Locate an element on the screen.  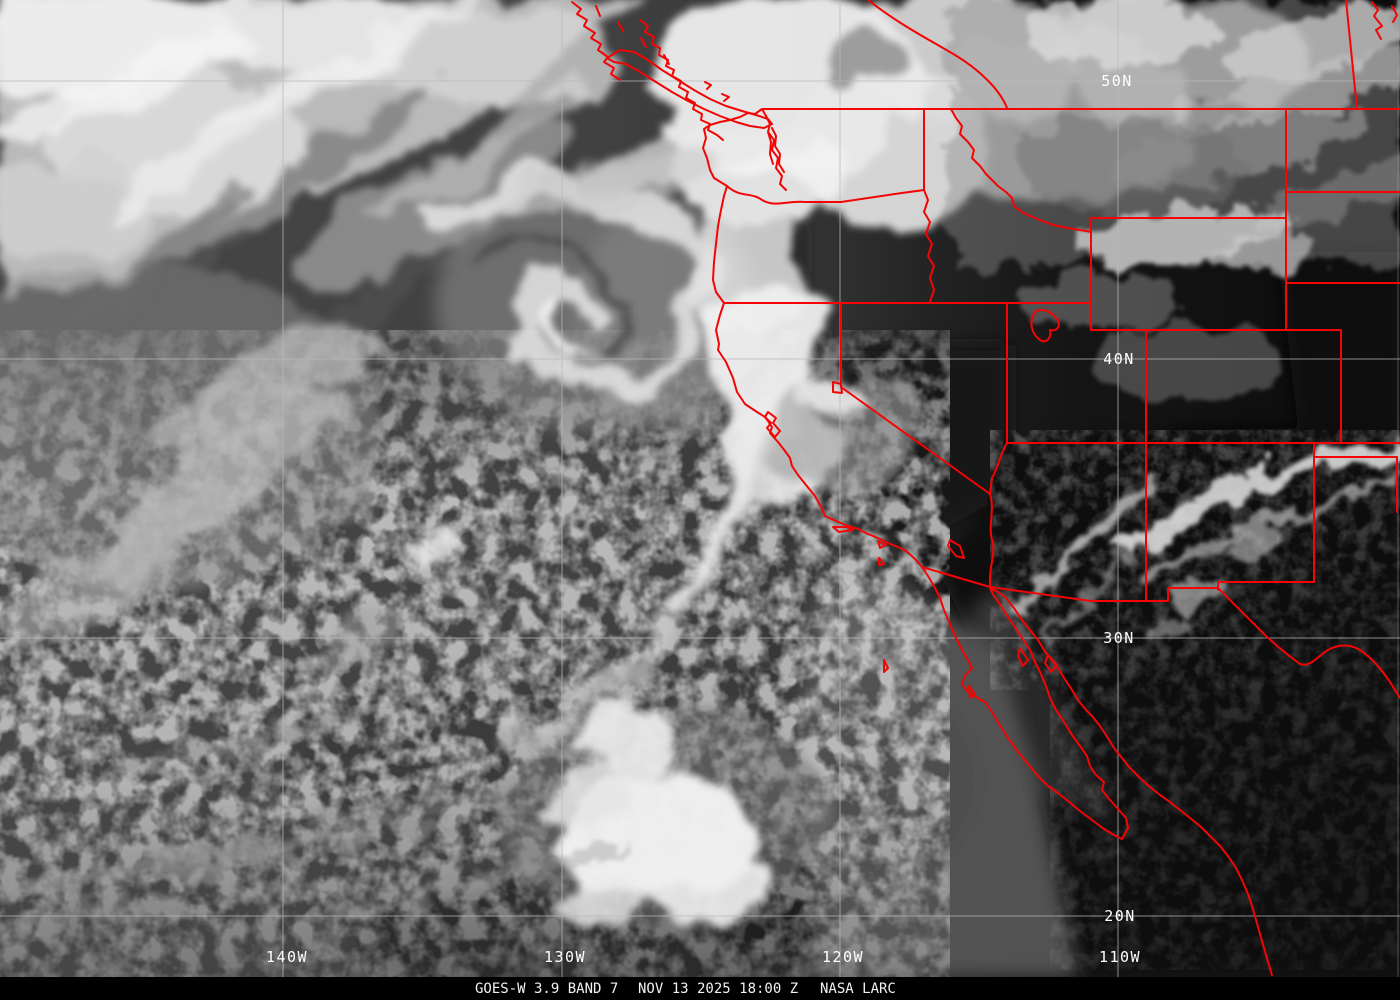
wave-cloud-rows is located at coordinates (318, 817).